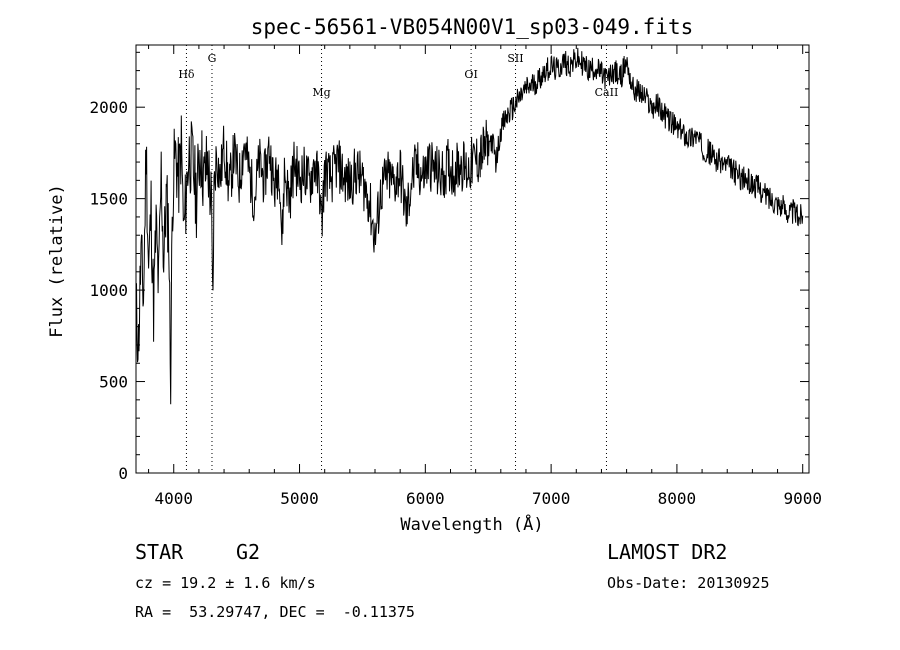 The height and width of the screenshot is (650, 900). I want to click on y-tick-label: 1500, so click(108, 199).